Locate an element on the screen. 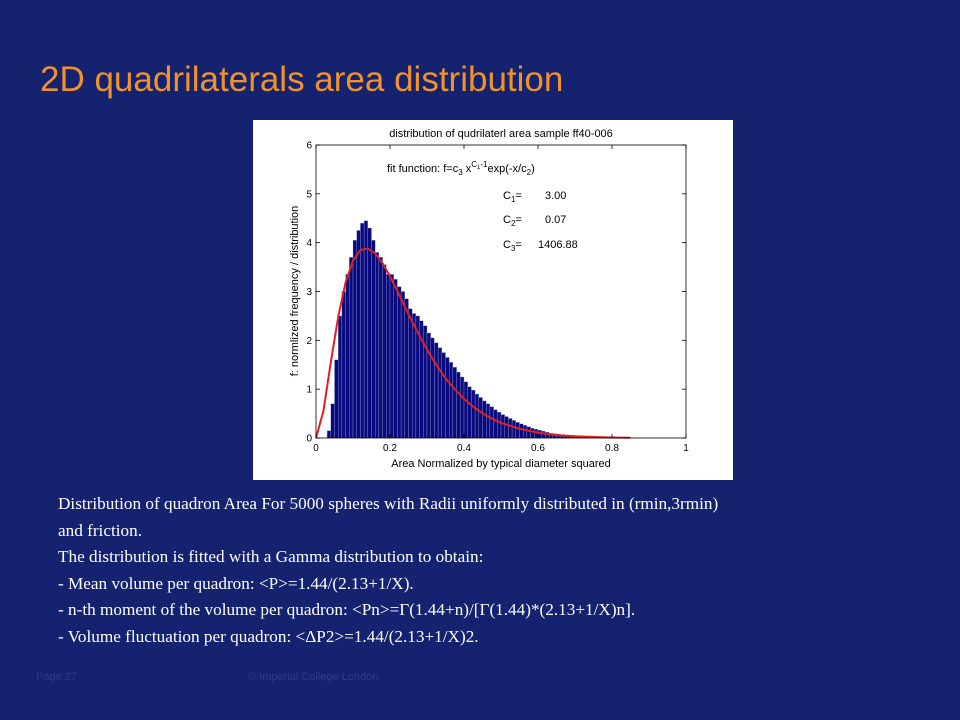 This screenshot has width=960, height=720. x-tick-label: 0.6 is located at coordinates (538, 448).